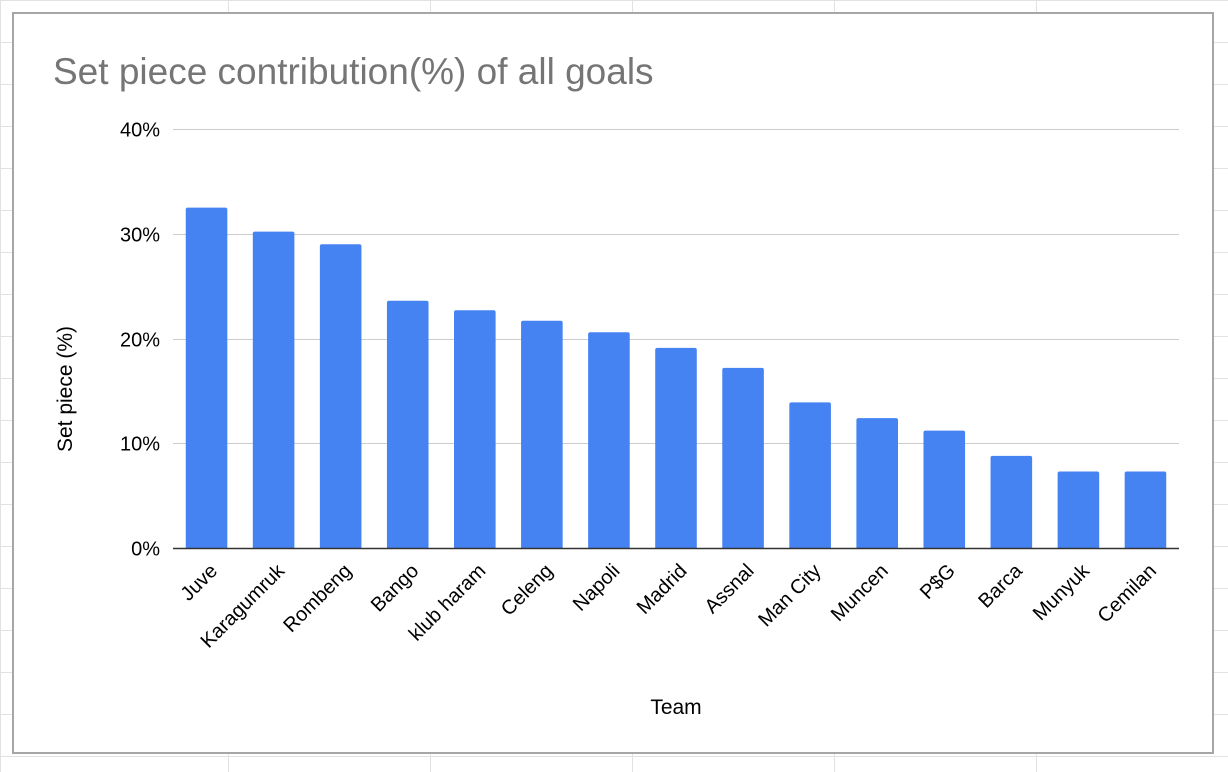 This screenshot has width=1228, height=772. What do you see at coordinates (199, 582) in the screenshot?
I see `x-tick-label: Juve` at bounding box center [199, 582].